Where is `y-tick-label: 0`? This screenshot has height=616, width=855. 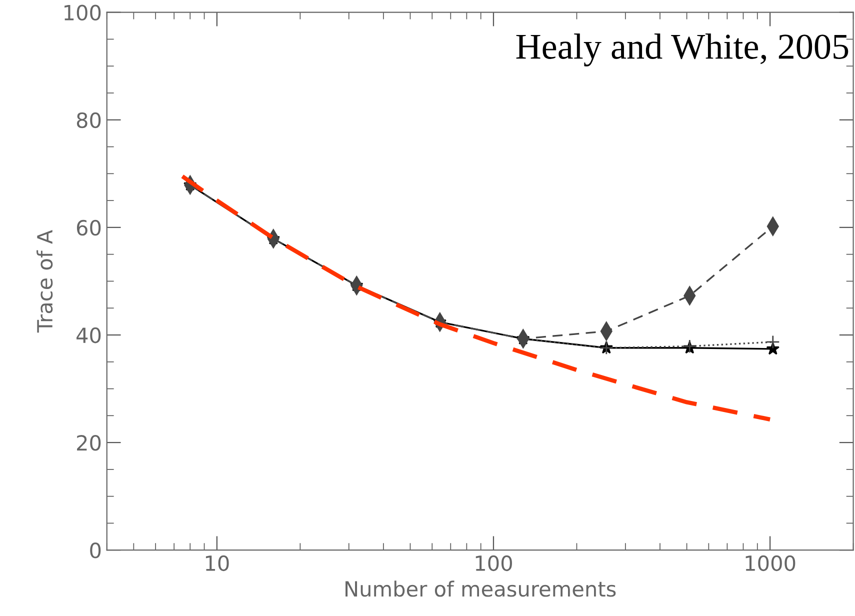 y-tick-label: 0 is located at coordinates (95, 550).